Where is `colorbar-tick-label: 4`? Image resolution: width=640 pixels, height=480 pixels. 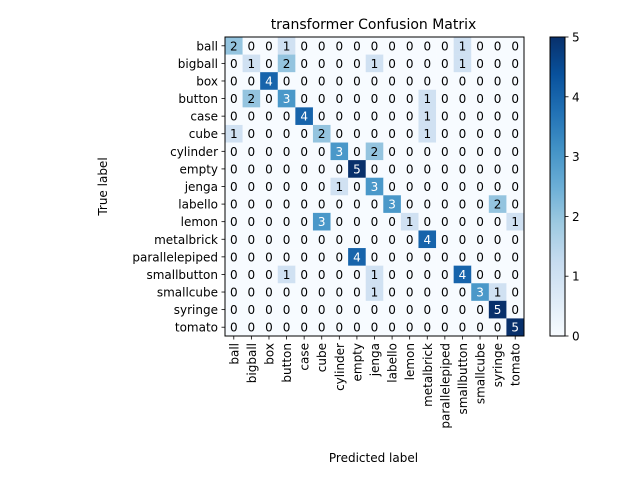
colorbar-tick-label: 4 is located at coordinates (576, 97).